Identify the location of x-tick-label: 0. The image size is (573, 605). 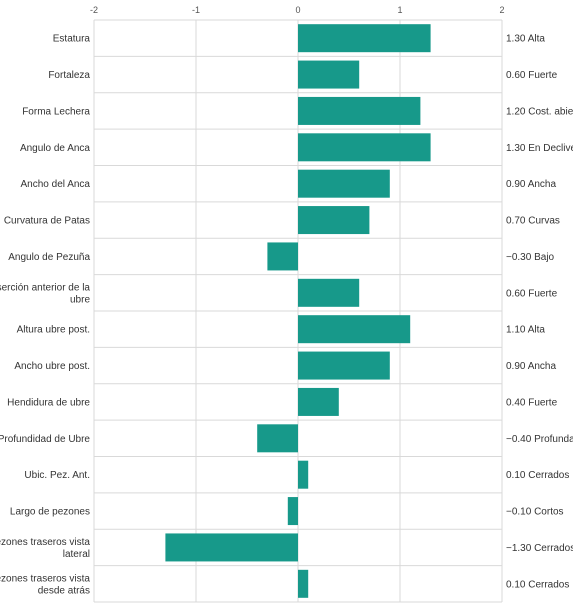
(297, 10).